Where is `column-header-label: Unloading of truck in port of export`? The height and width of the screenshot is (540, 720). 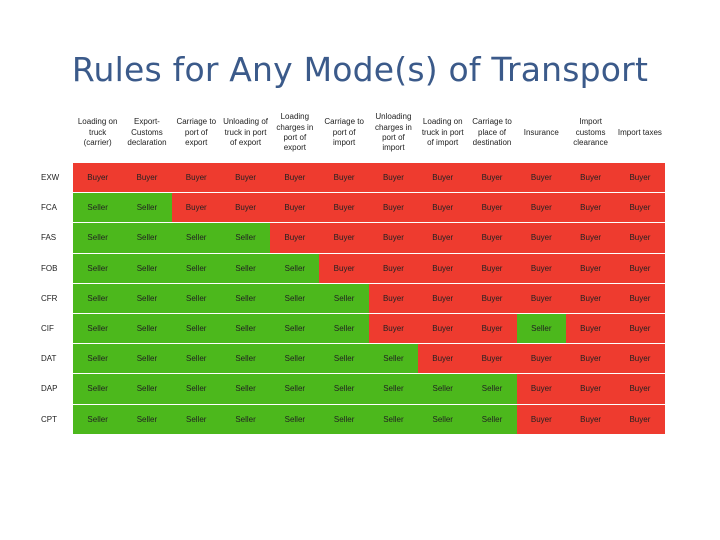
column-header-label: Unloading of truck in port of export is located at coordinates (245, 132).